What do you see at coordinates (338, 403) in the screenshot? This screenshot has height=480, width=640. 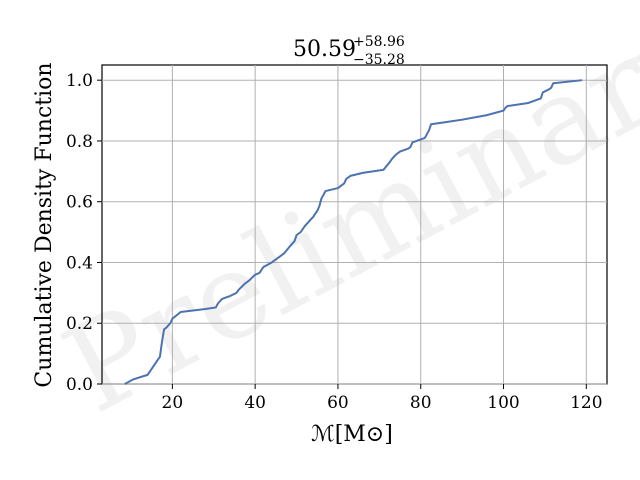 I see `x-tick-label: 60` at bounding box center [338, 403].